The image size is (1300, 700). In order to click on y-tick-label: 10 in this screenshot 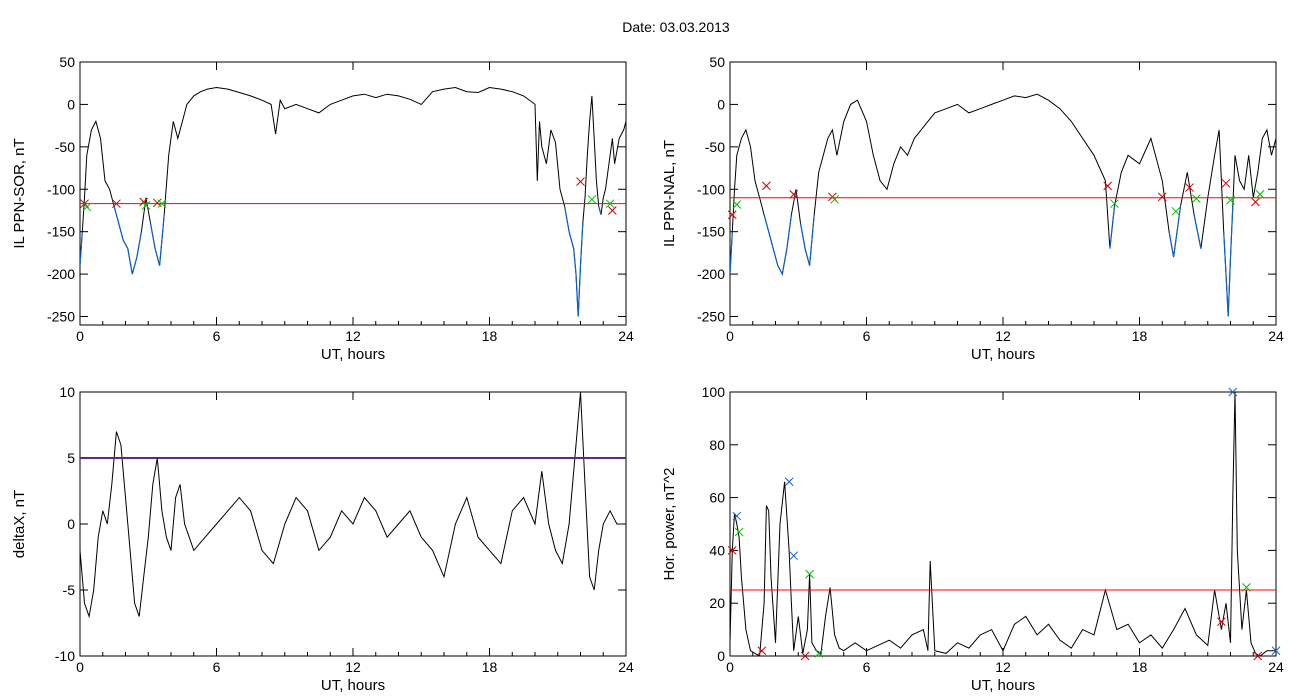, I will do `click(67, 392)`.